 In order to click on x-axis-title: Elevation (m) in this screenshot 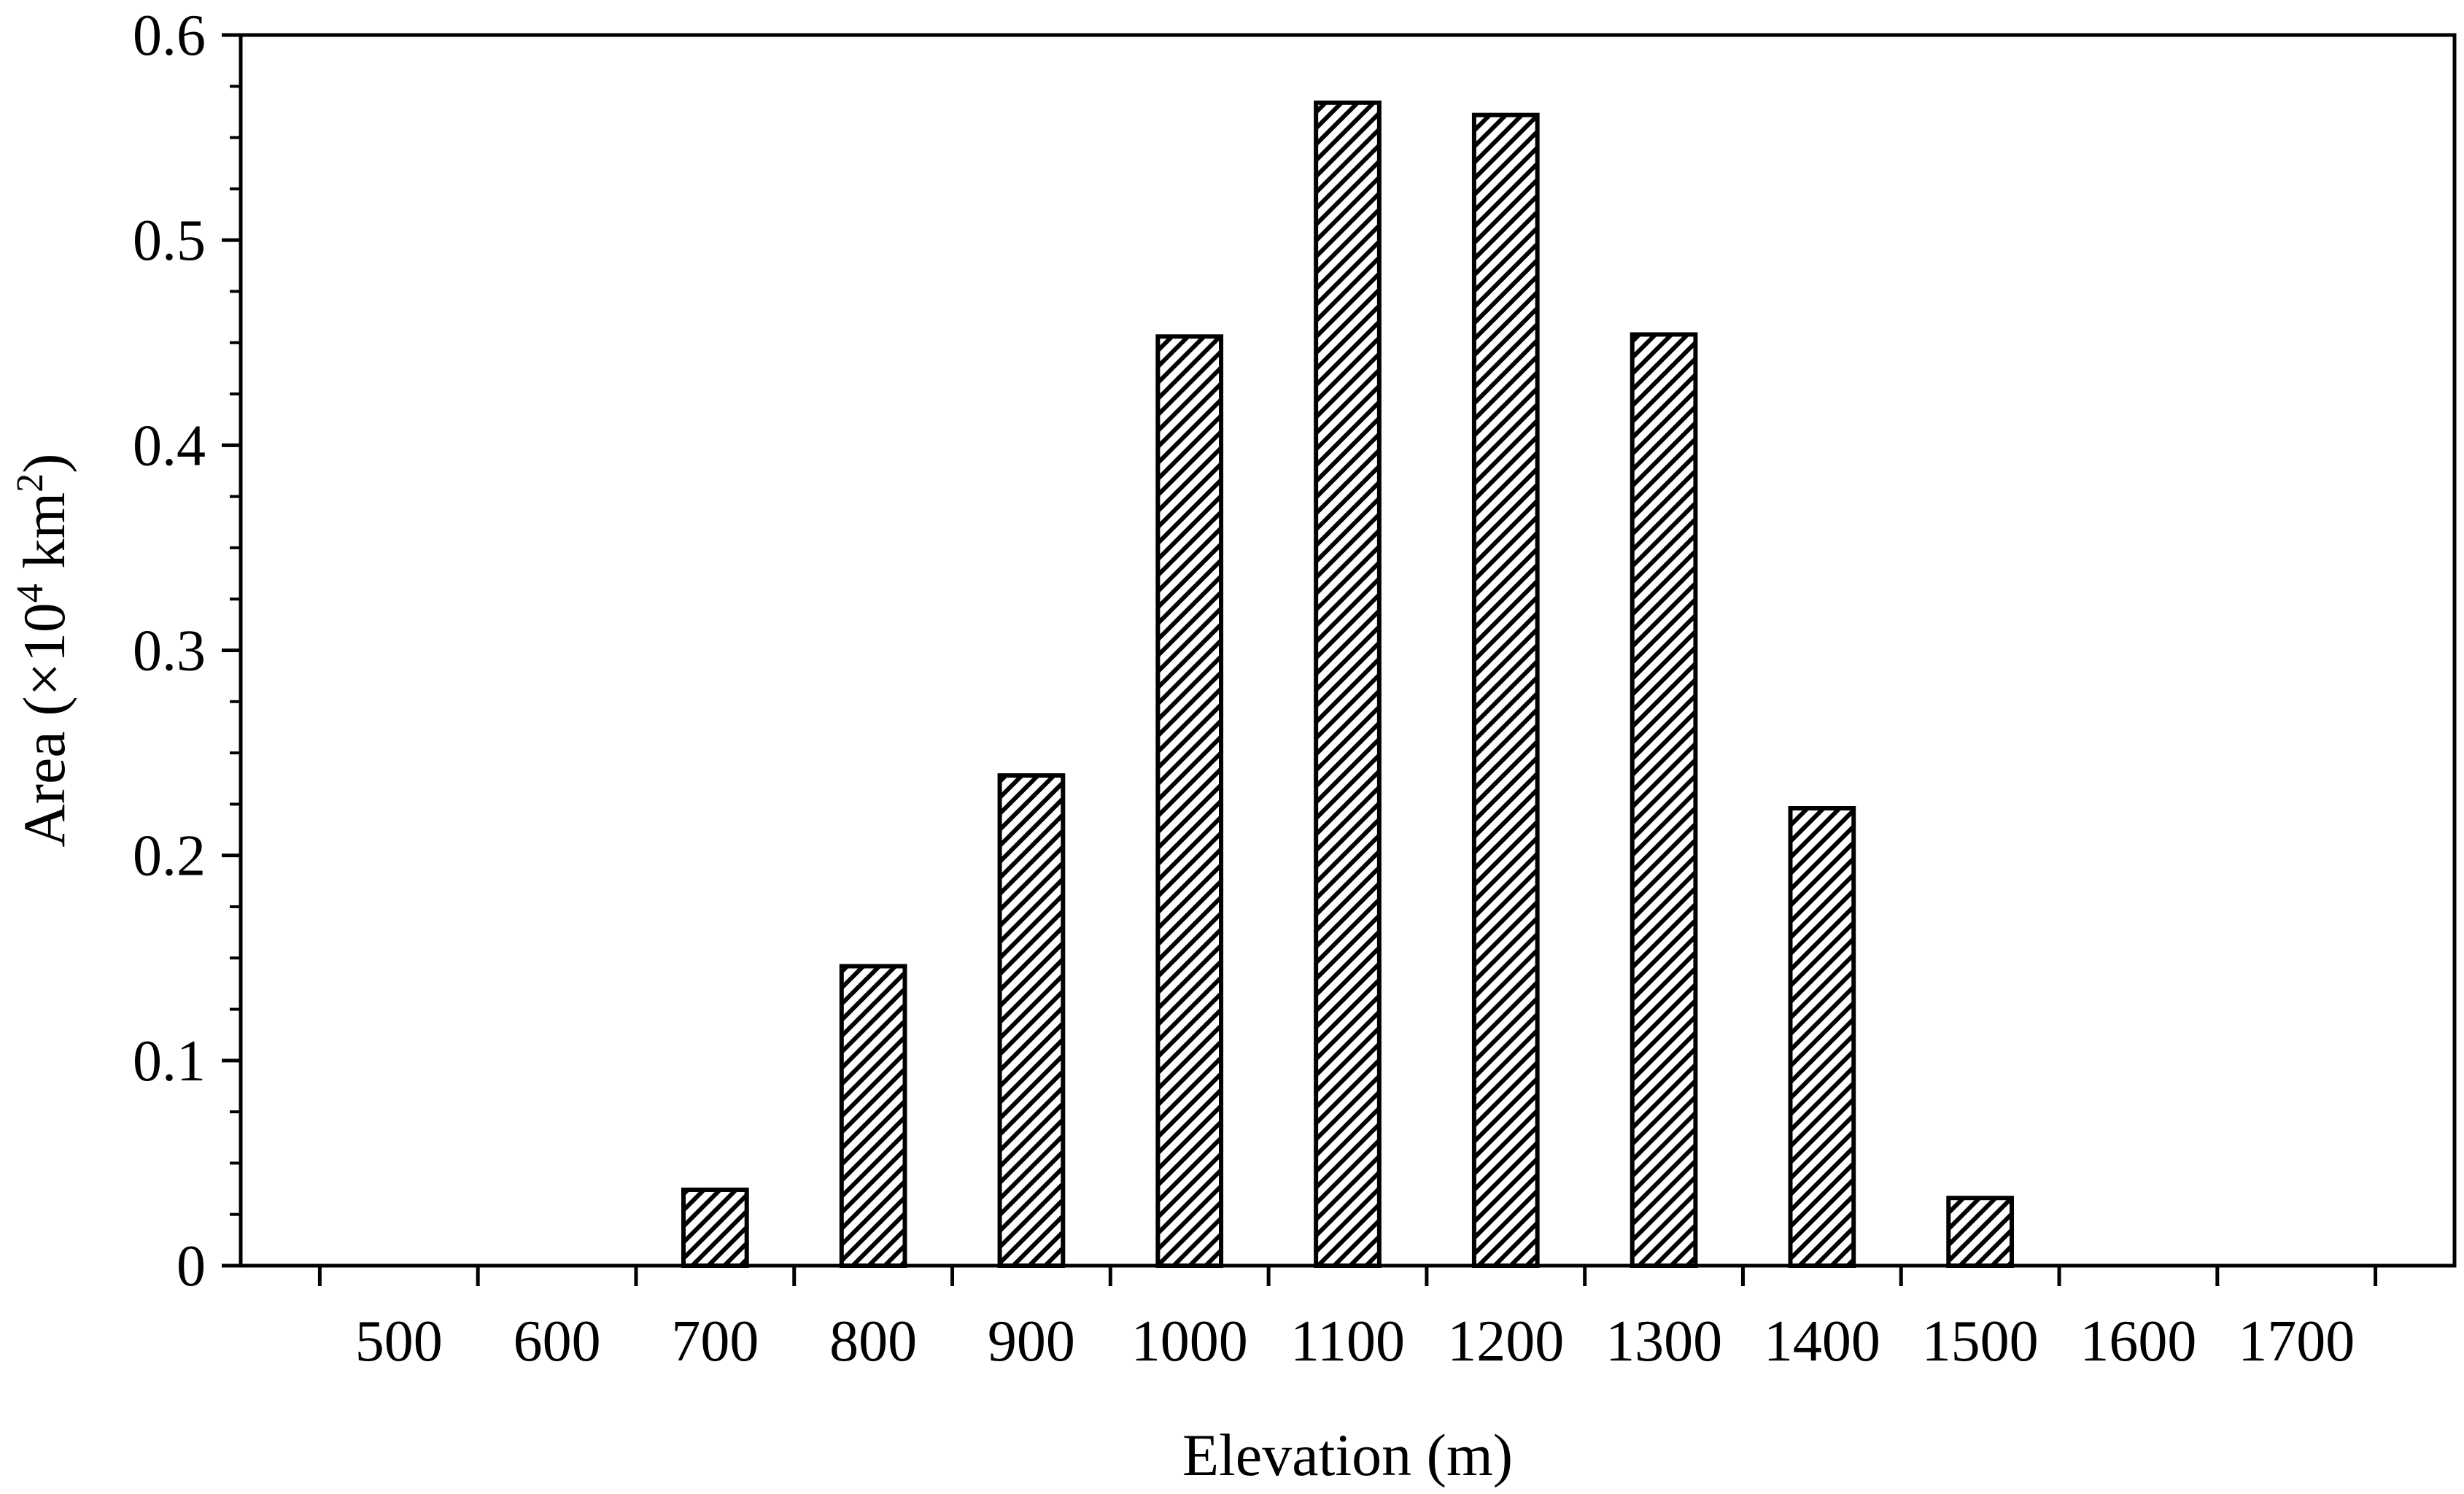, I will do `click(1347, 1455)`.